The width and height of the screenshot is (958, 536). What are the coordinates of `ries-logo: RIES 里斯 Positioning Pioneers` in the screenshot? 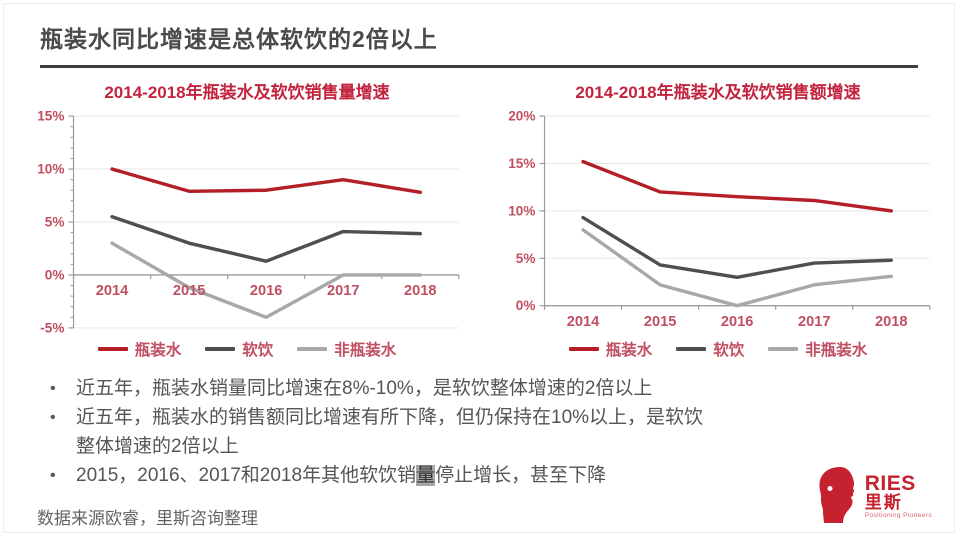 It's located at (874, 495).